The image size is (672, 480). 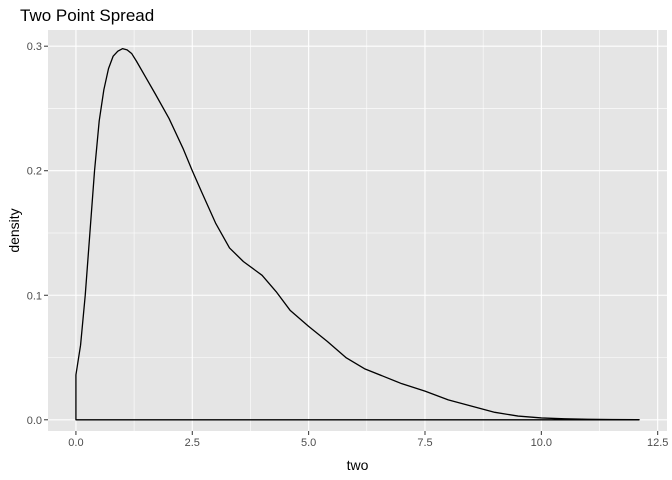 What do you see at coordinates (34, 296) in the screenshot?
I see `y-tick-label: 0.1` at bounding box center [34, 296].